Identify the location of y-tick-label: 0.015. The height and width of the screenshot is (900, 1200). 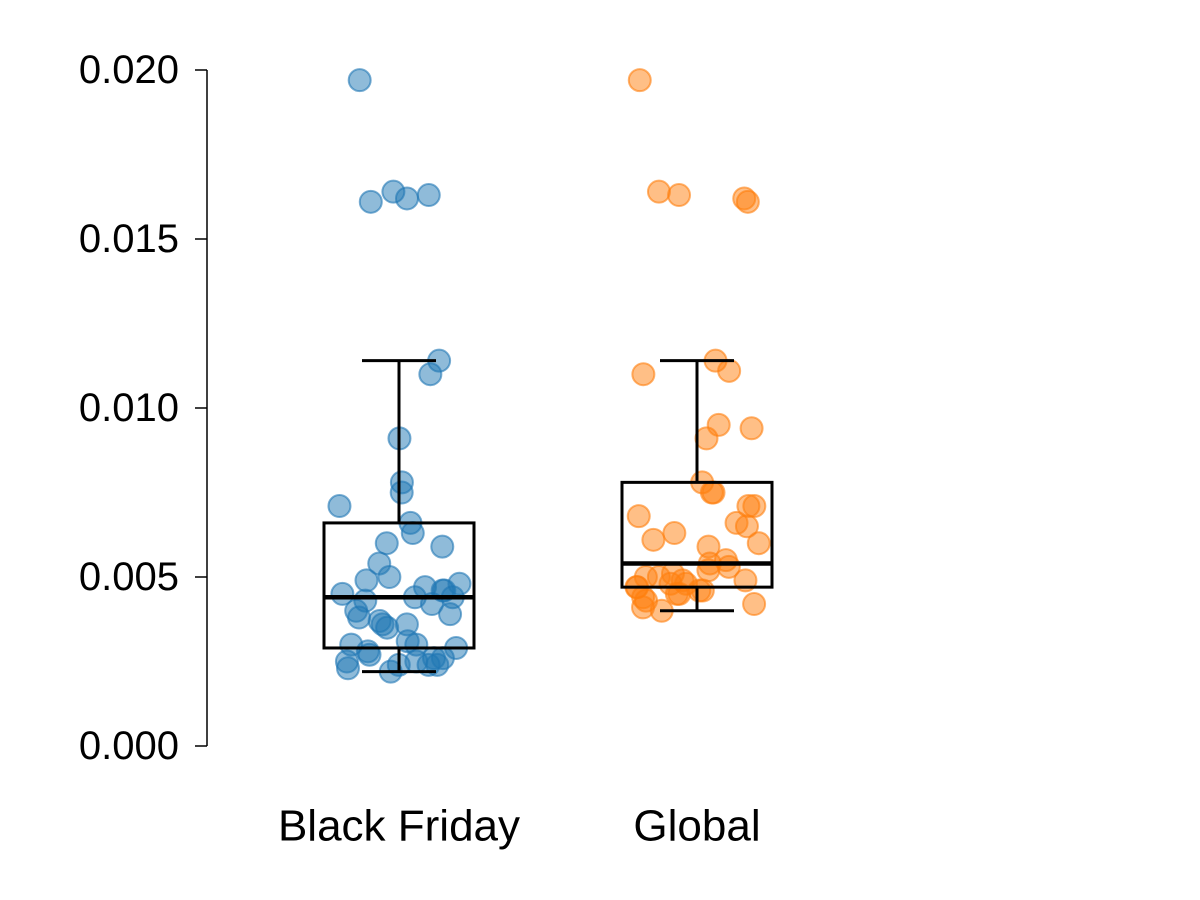
(129, 239).